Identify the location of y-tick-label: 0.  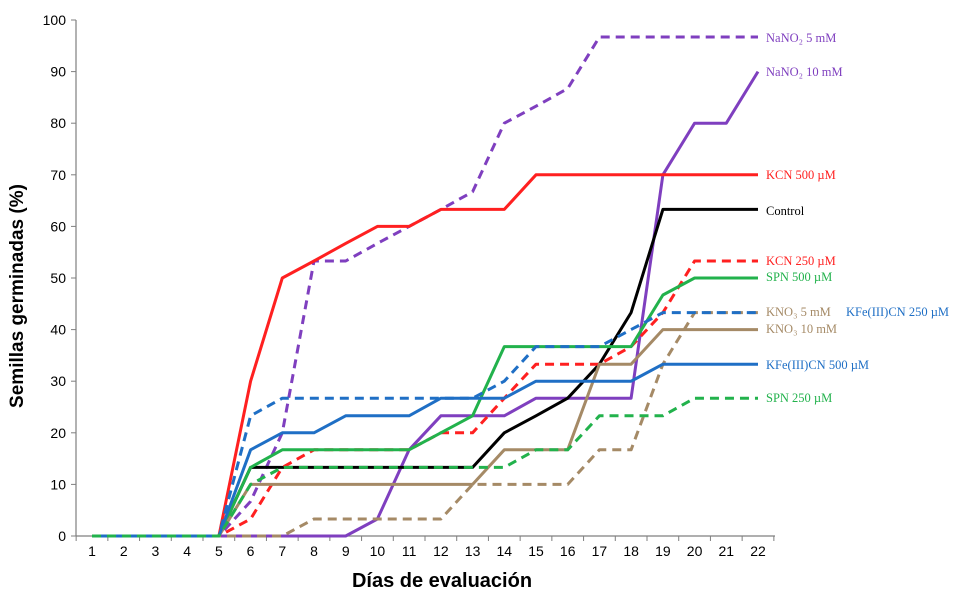
(62, 536).